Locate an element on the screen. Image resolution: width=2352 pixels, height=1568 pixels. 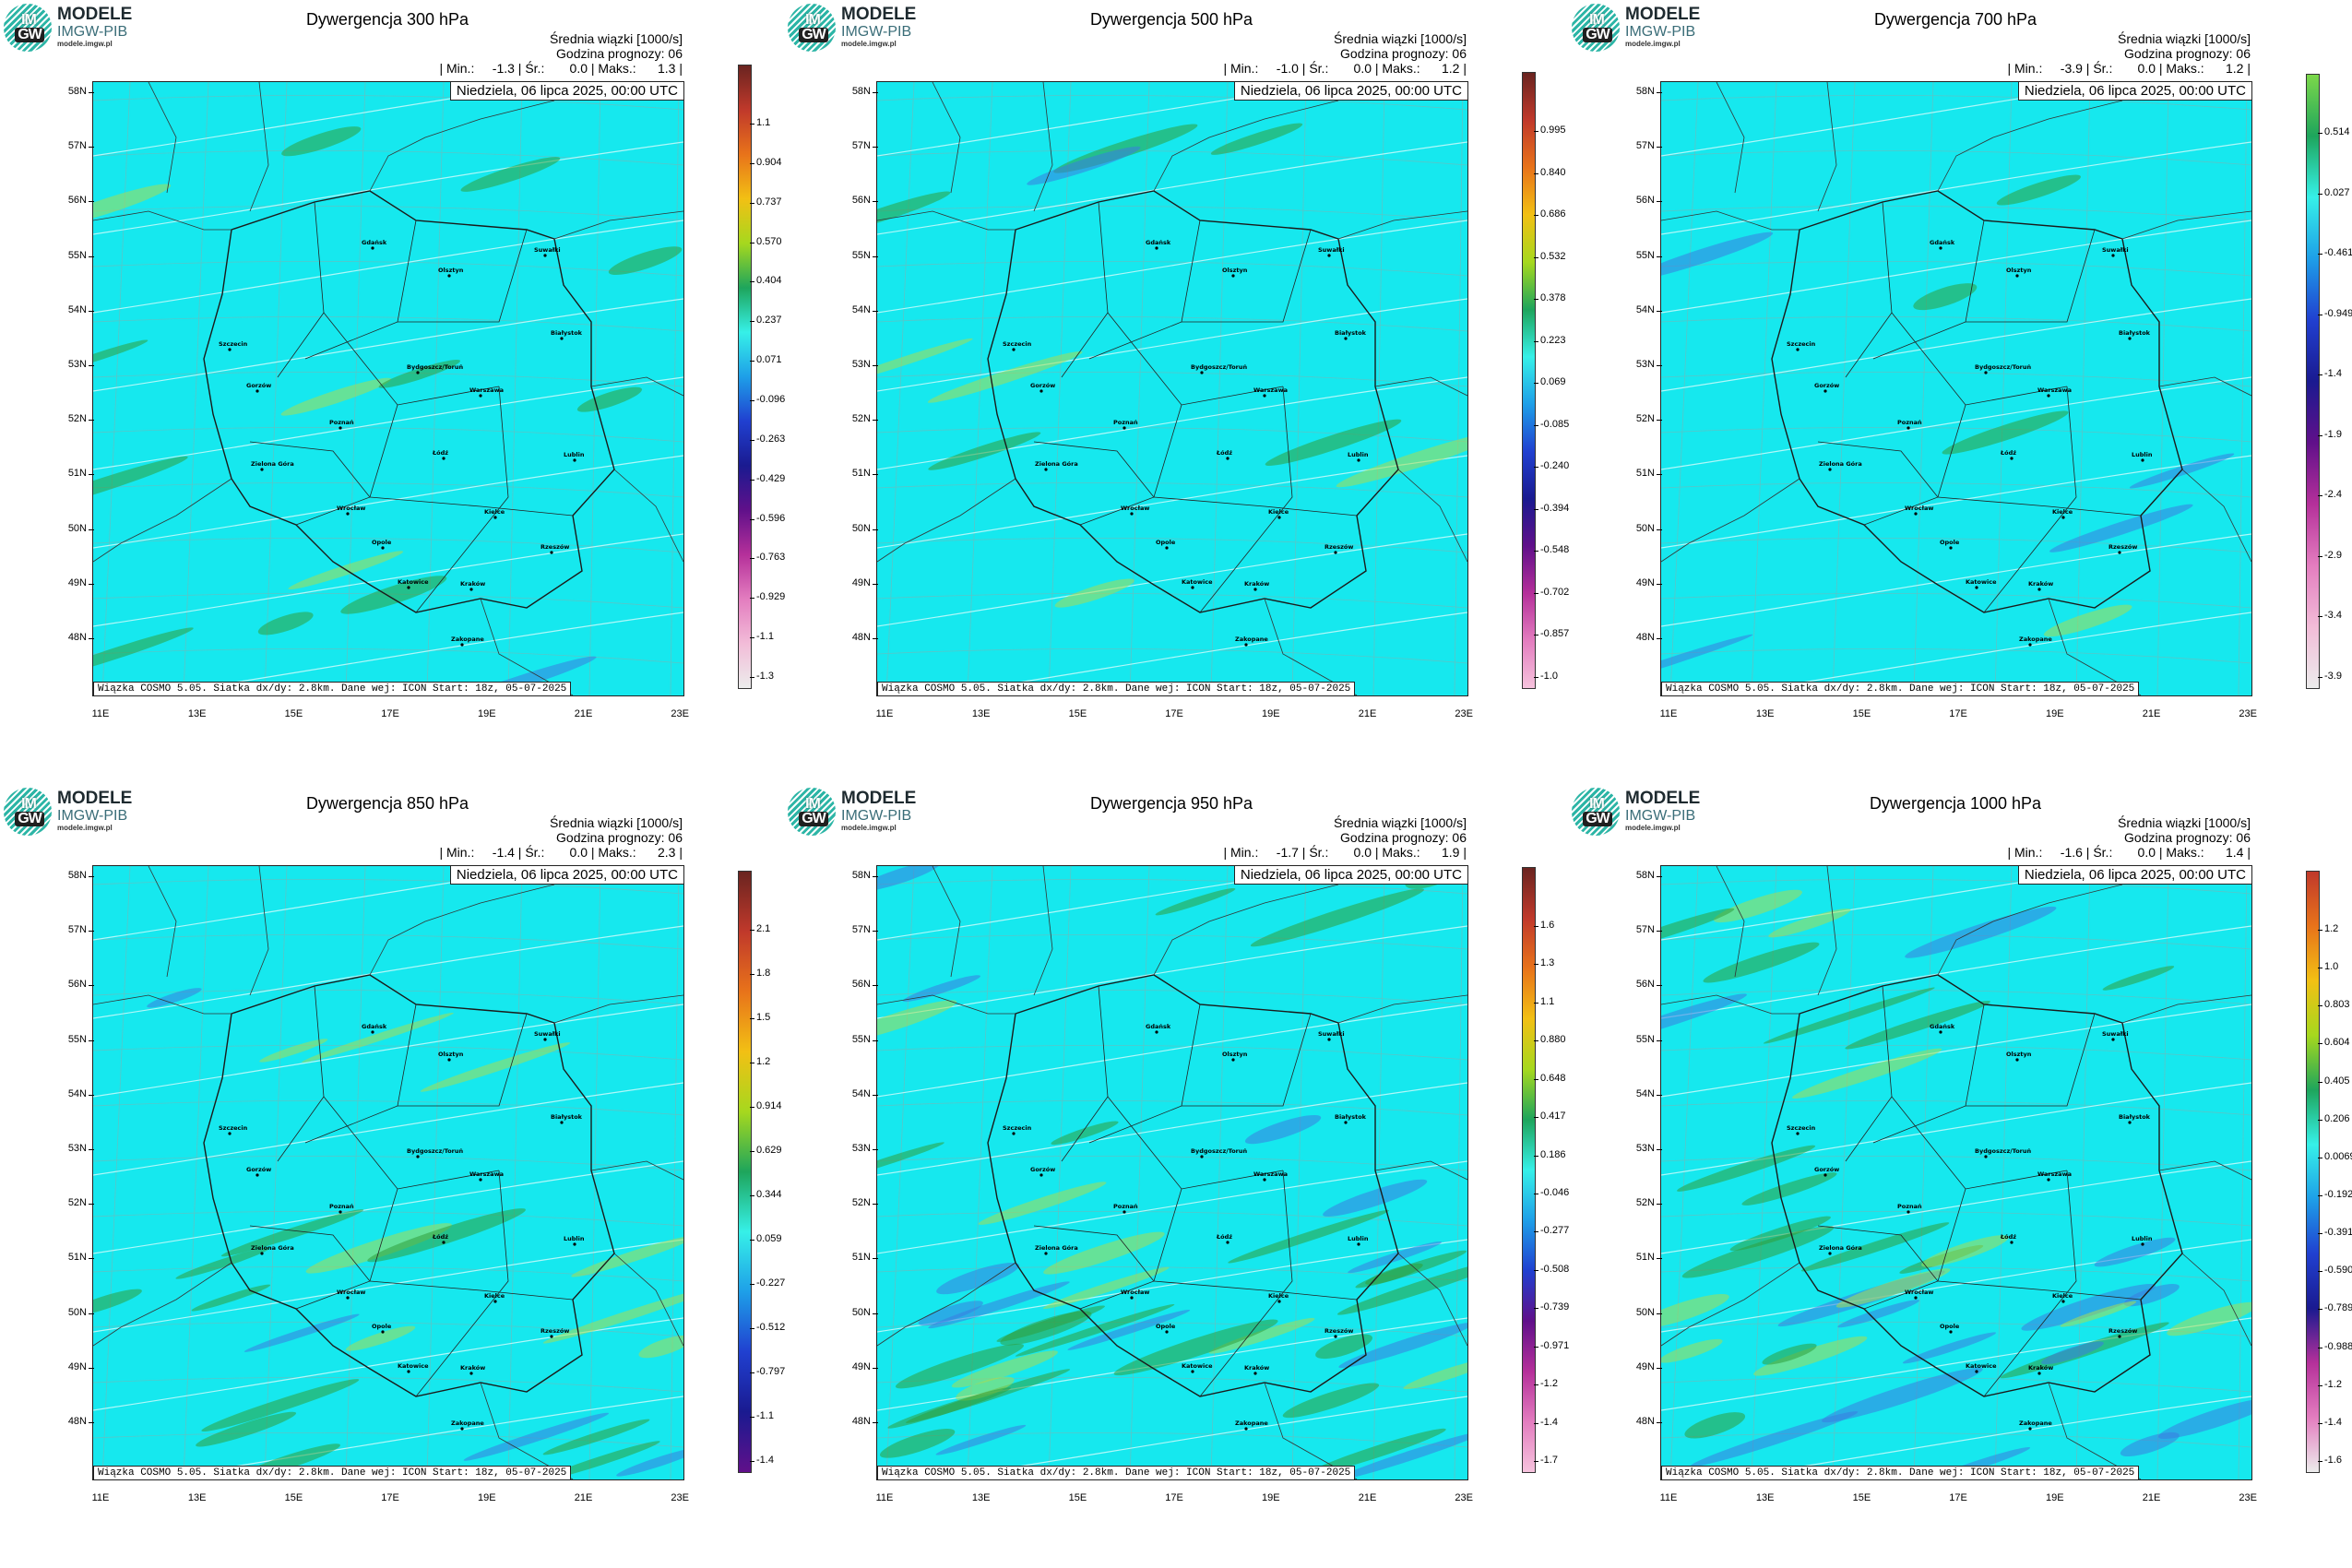
city-label: Rzeszów is located at coordinates (2122, 547).